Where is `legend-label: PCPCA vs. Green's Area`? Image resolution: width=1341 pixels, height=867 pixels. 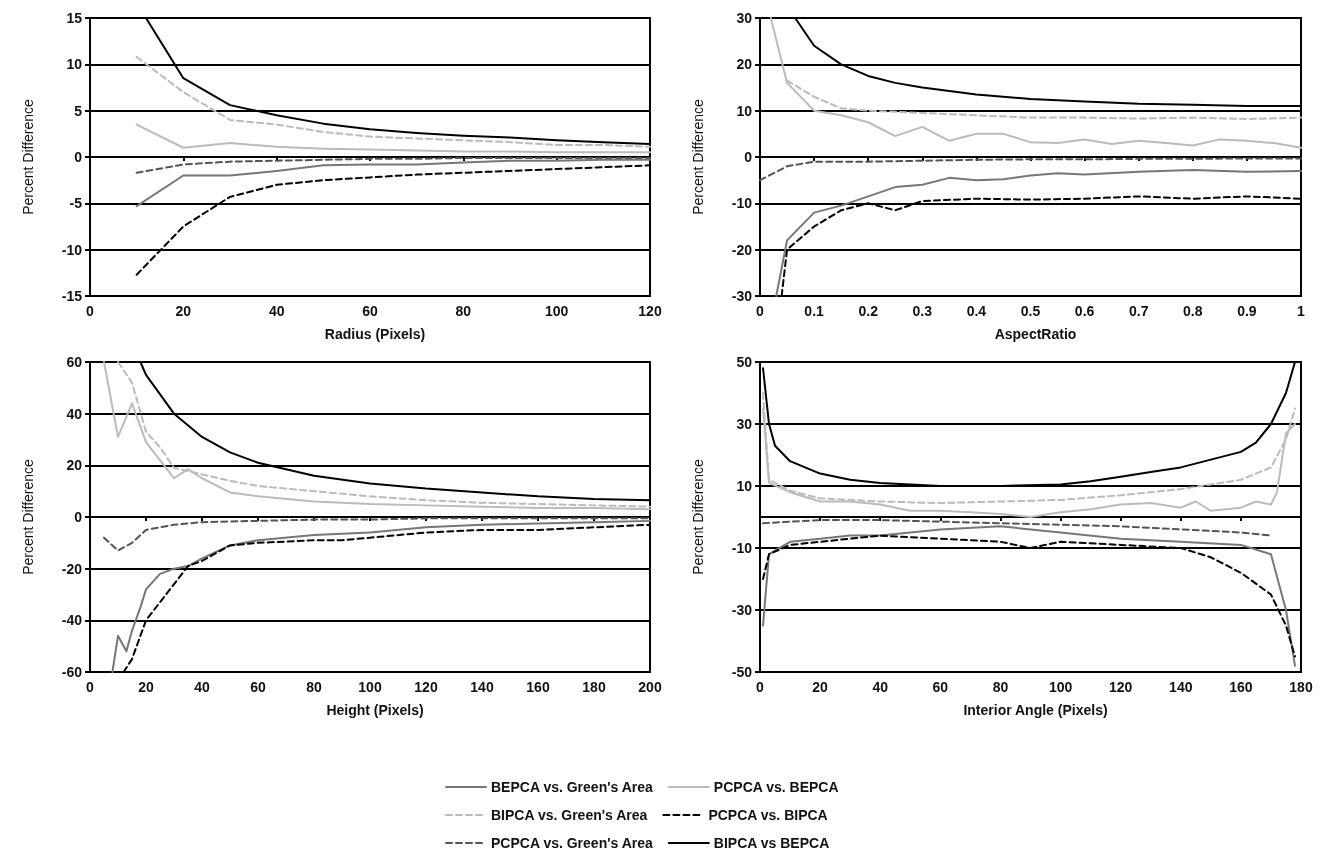 legend-label: PCPCA vs. Green's Area is located at coordinates (572, 843).